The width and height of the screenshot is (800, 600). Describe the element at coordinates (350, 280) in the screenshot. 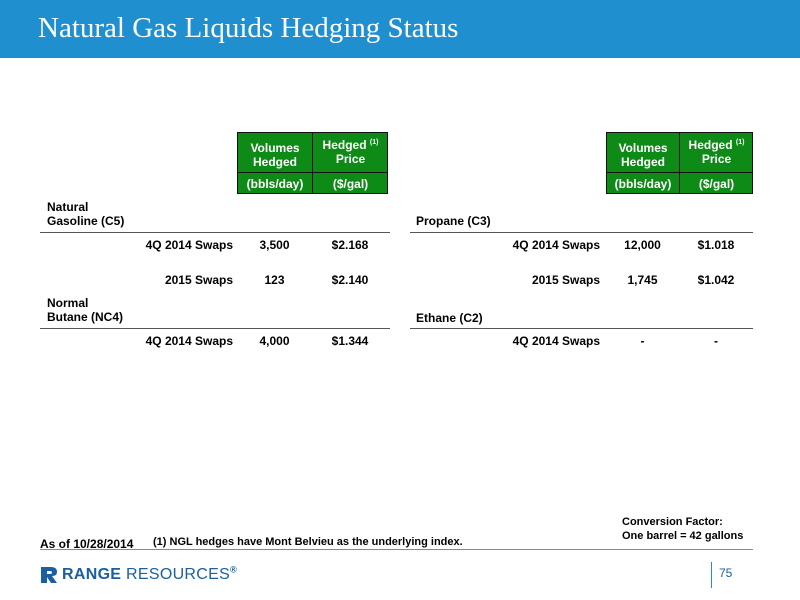

I see `price-value: $2.140` at that location.